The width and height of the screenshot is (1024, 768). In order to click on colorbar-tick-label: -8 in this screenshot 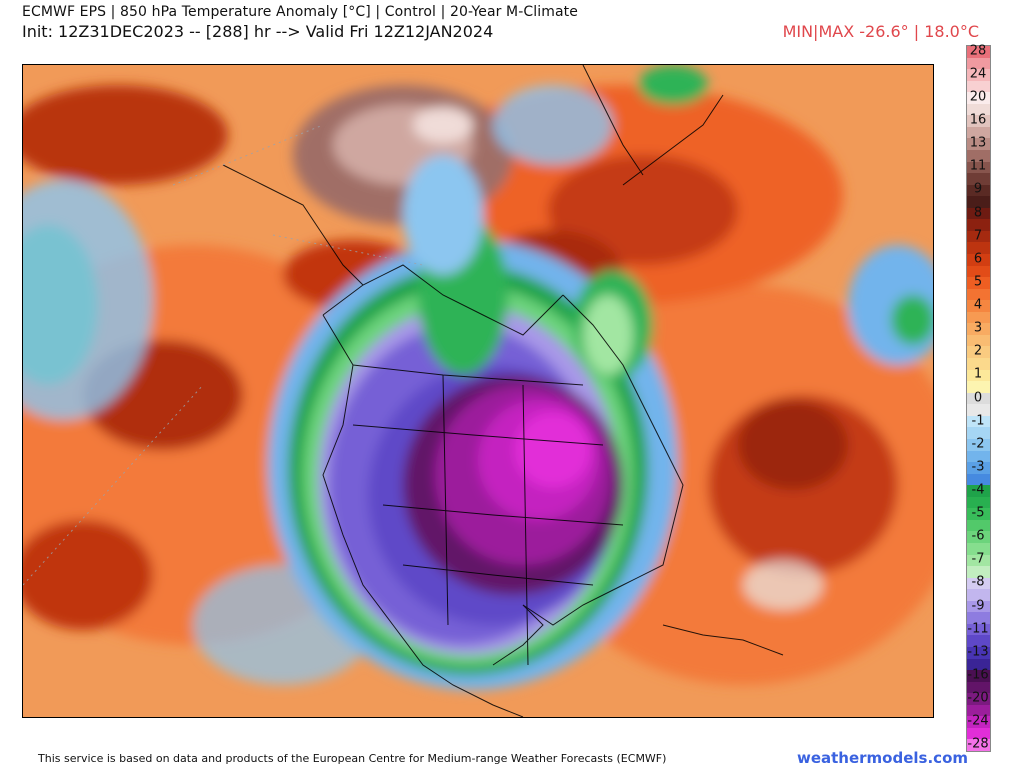, I will do `click(978, 582)`.